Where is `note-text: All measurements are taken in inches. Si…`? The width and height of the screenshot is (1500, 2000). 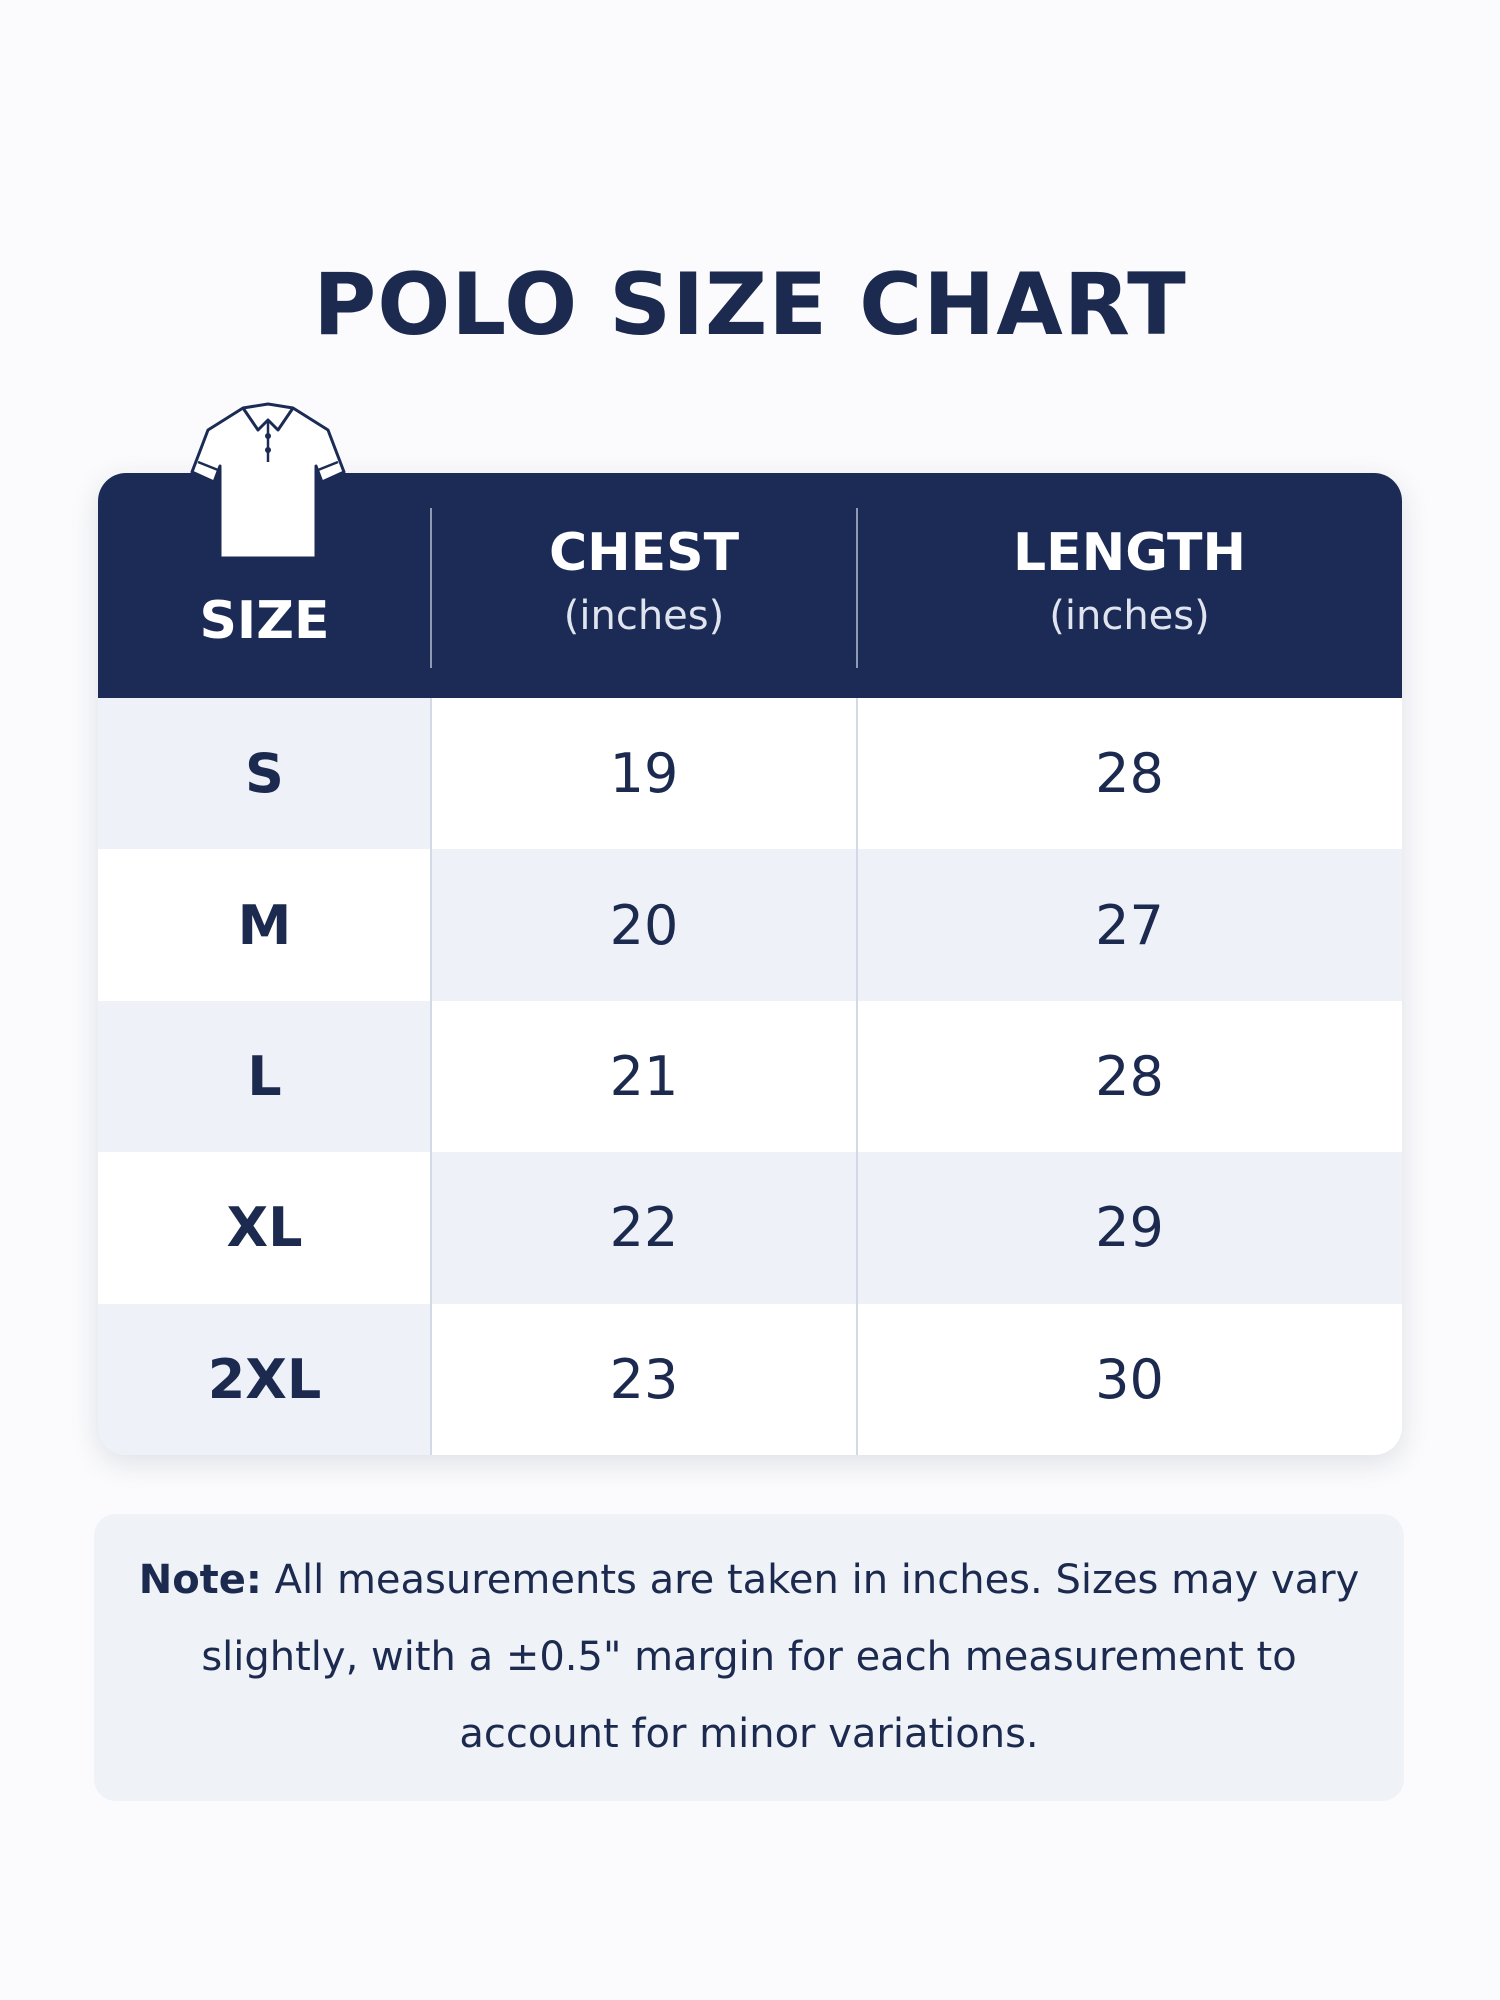 note-text: All measurements are taken in inches. Si… is located at coordinates (780, 1657).